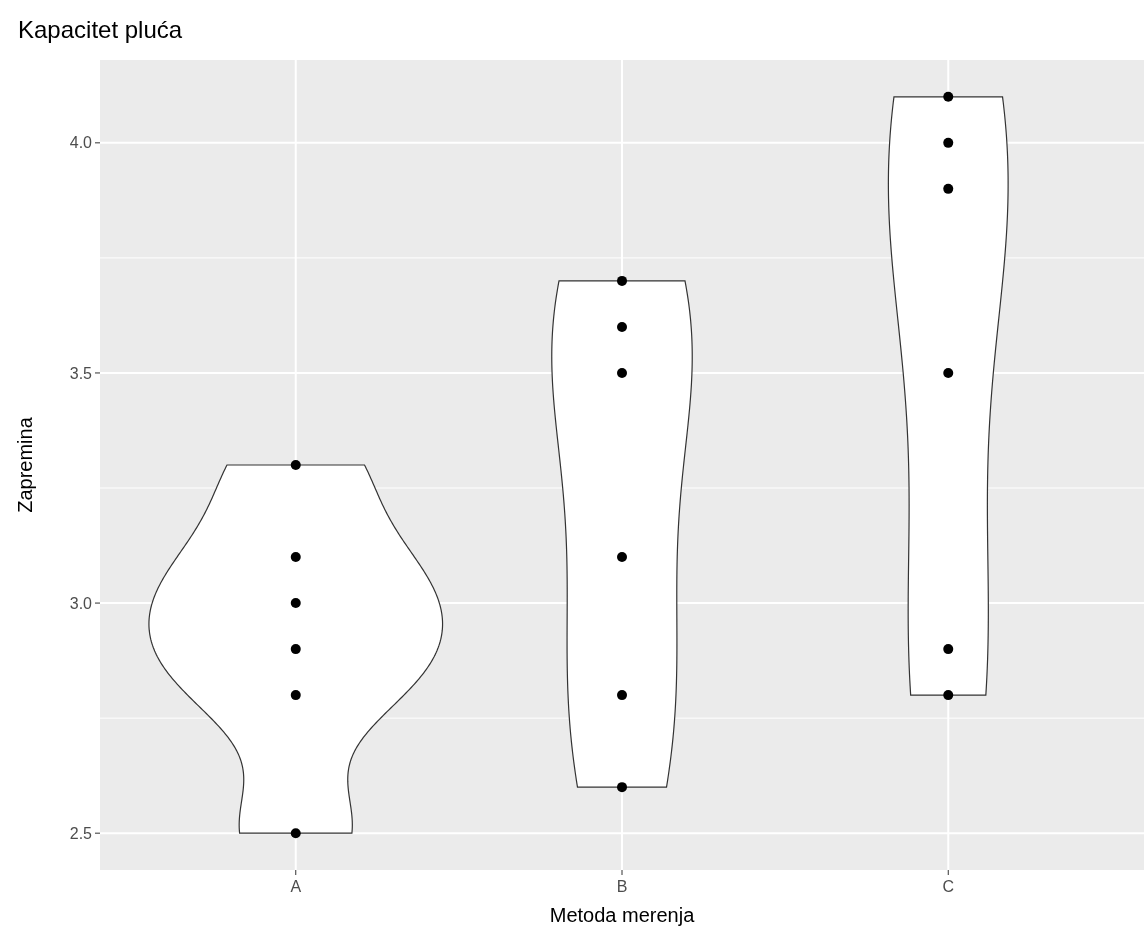 This screenshot has width=1144, height=948. What do you see at coordinates (296, 886) in the screenshot?
I see `x-tick-label: A` at bounding box center [296, 886].